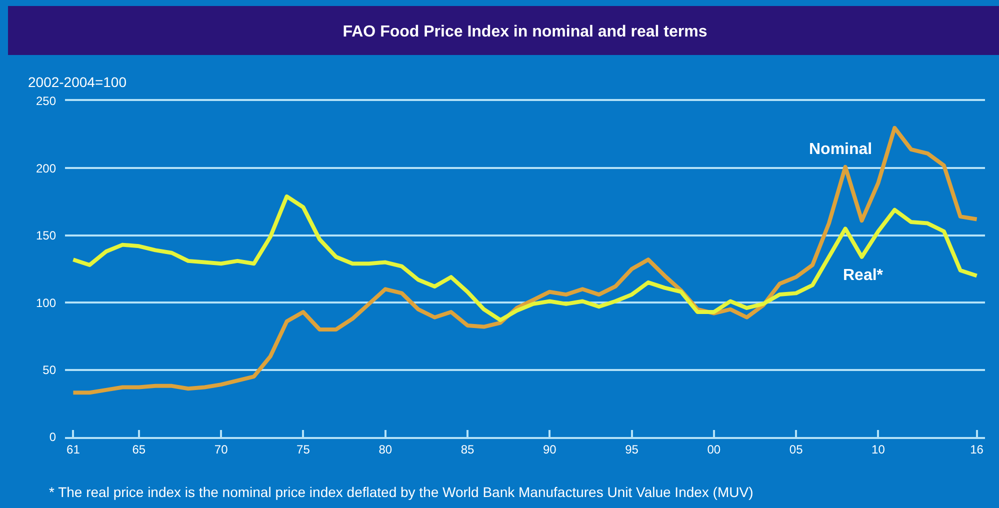  I want to click on series-label: Nominal, so click(840, 149).